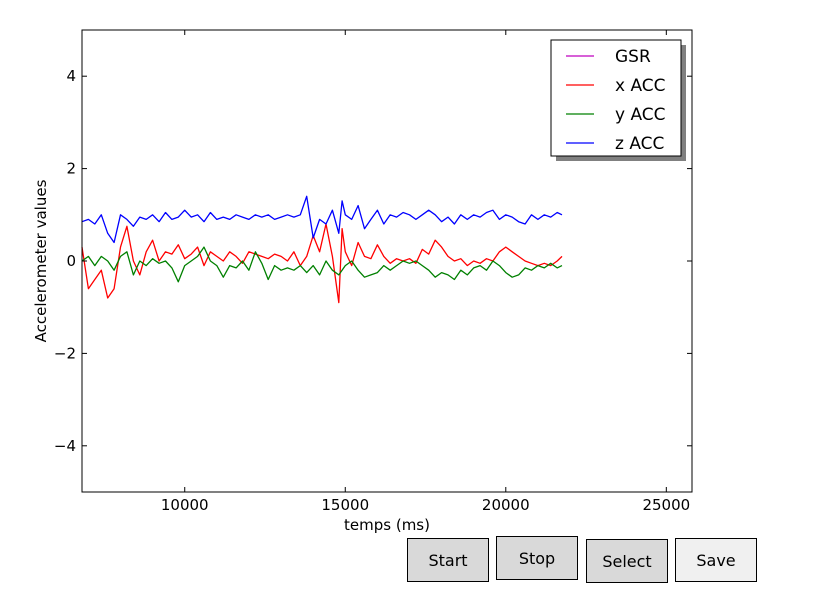  I want to click on x-axis-label: temps (ms), so click(387, 525).